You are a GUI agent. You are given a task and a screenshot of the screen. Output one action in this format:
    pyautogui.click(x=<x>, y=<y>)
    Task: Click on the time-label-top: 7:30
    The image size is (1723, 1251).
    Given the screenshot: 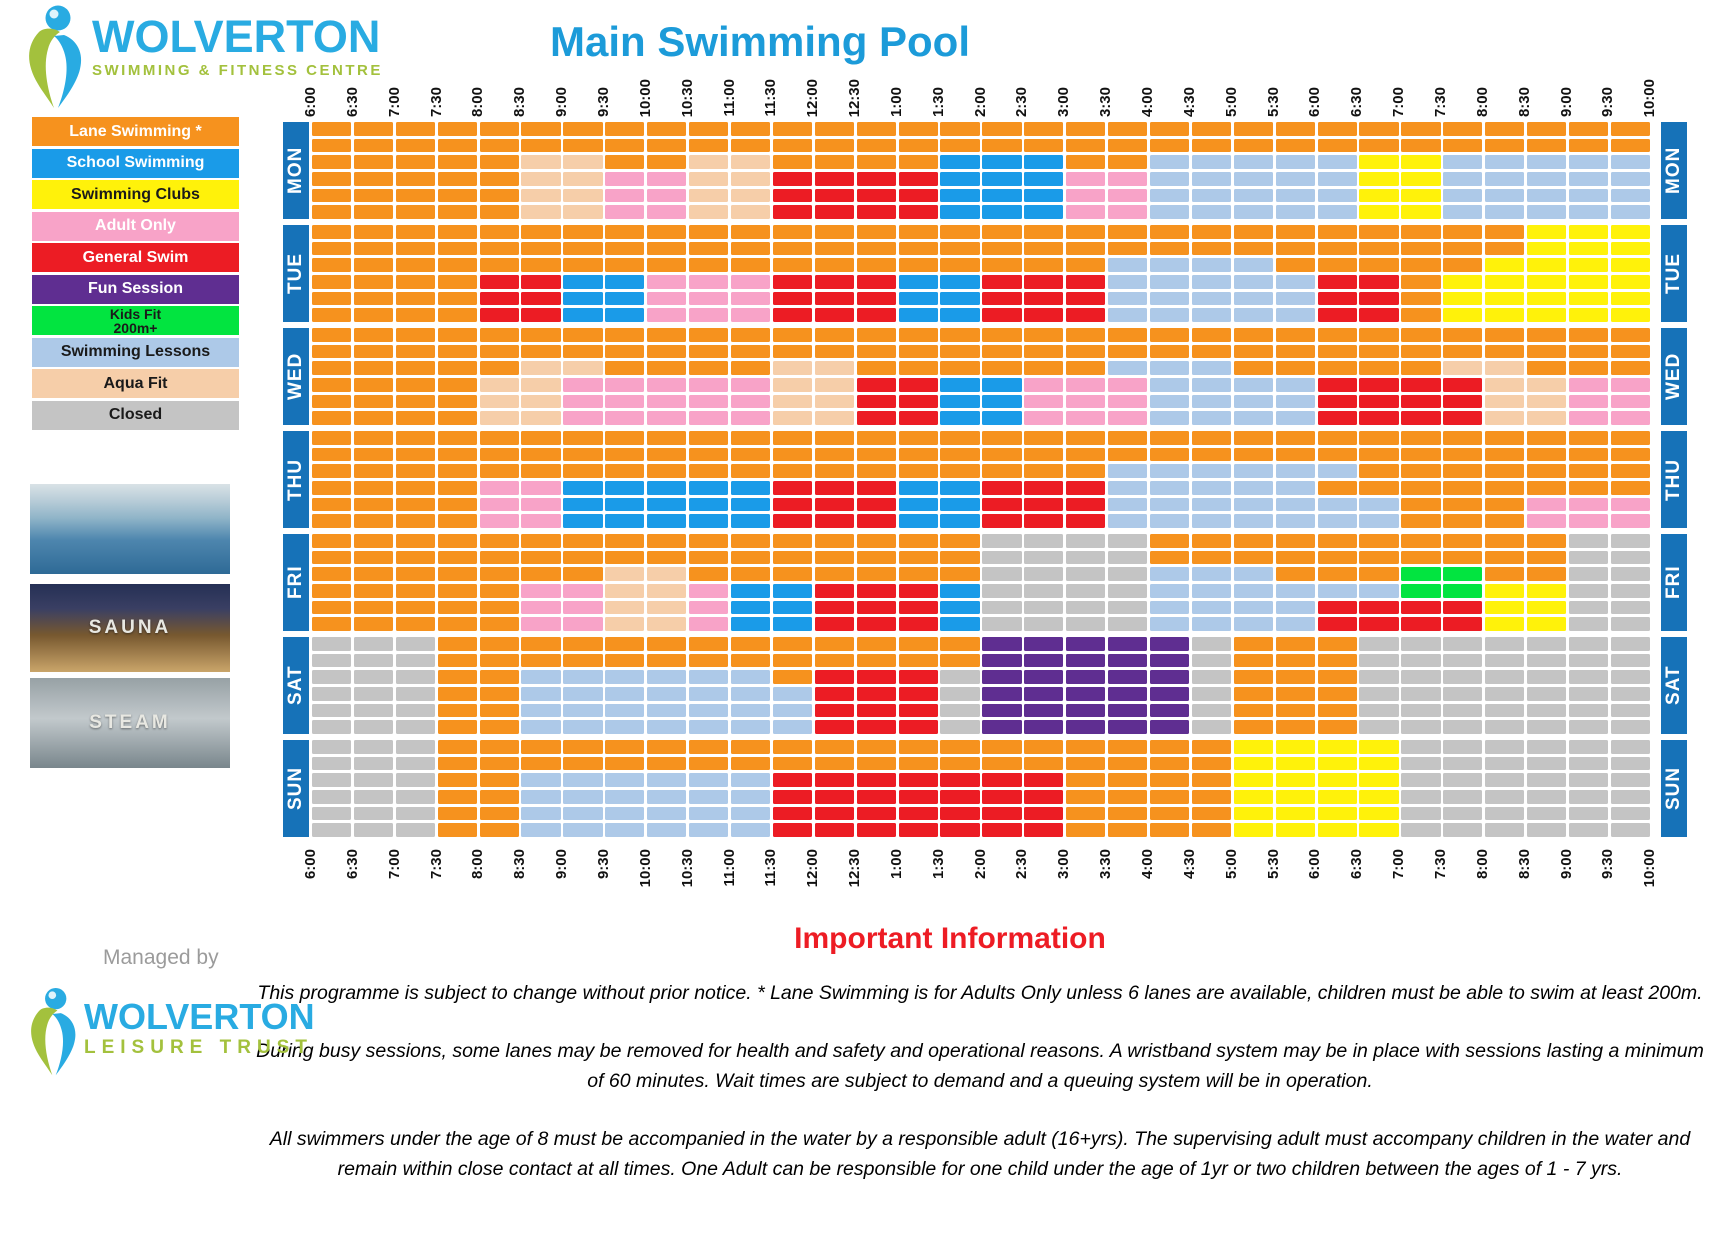 What is the action you would take?
    pyautogui.click(x=436, y=101)
    